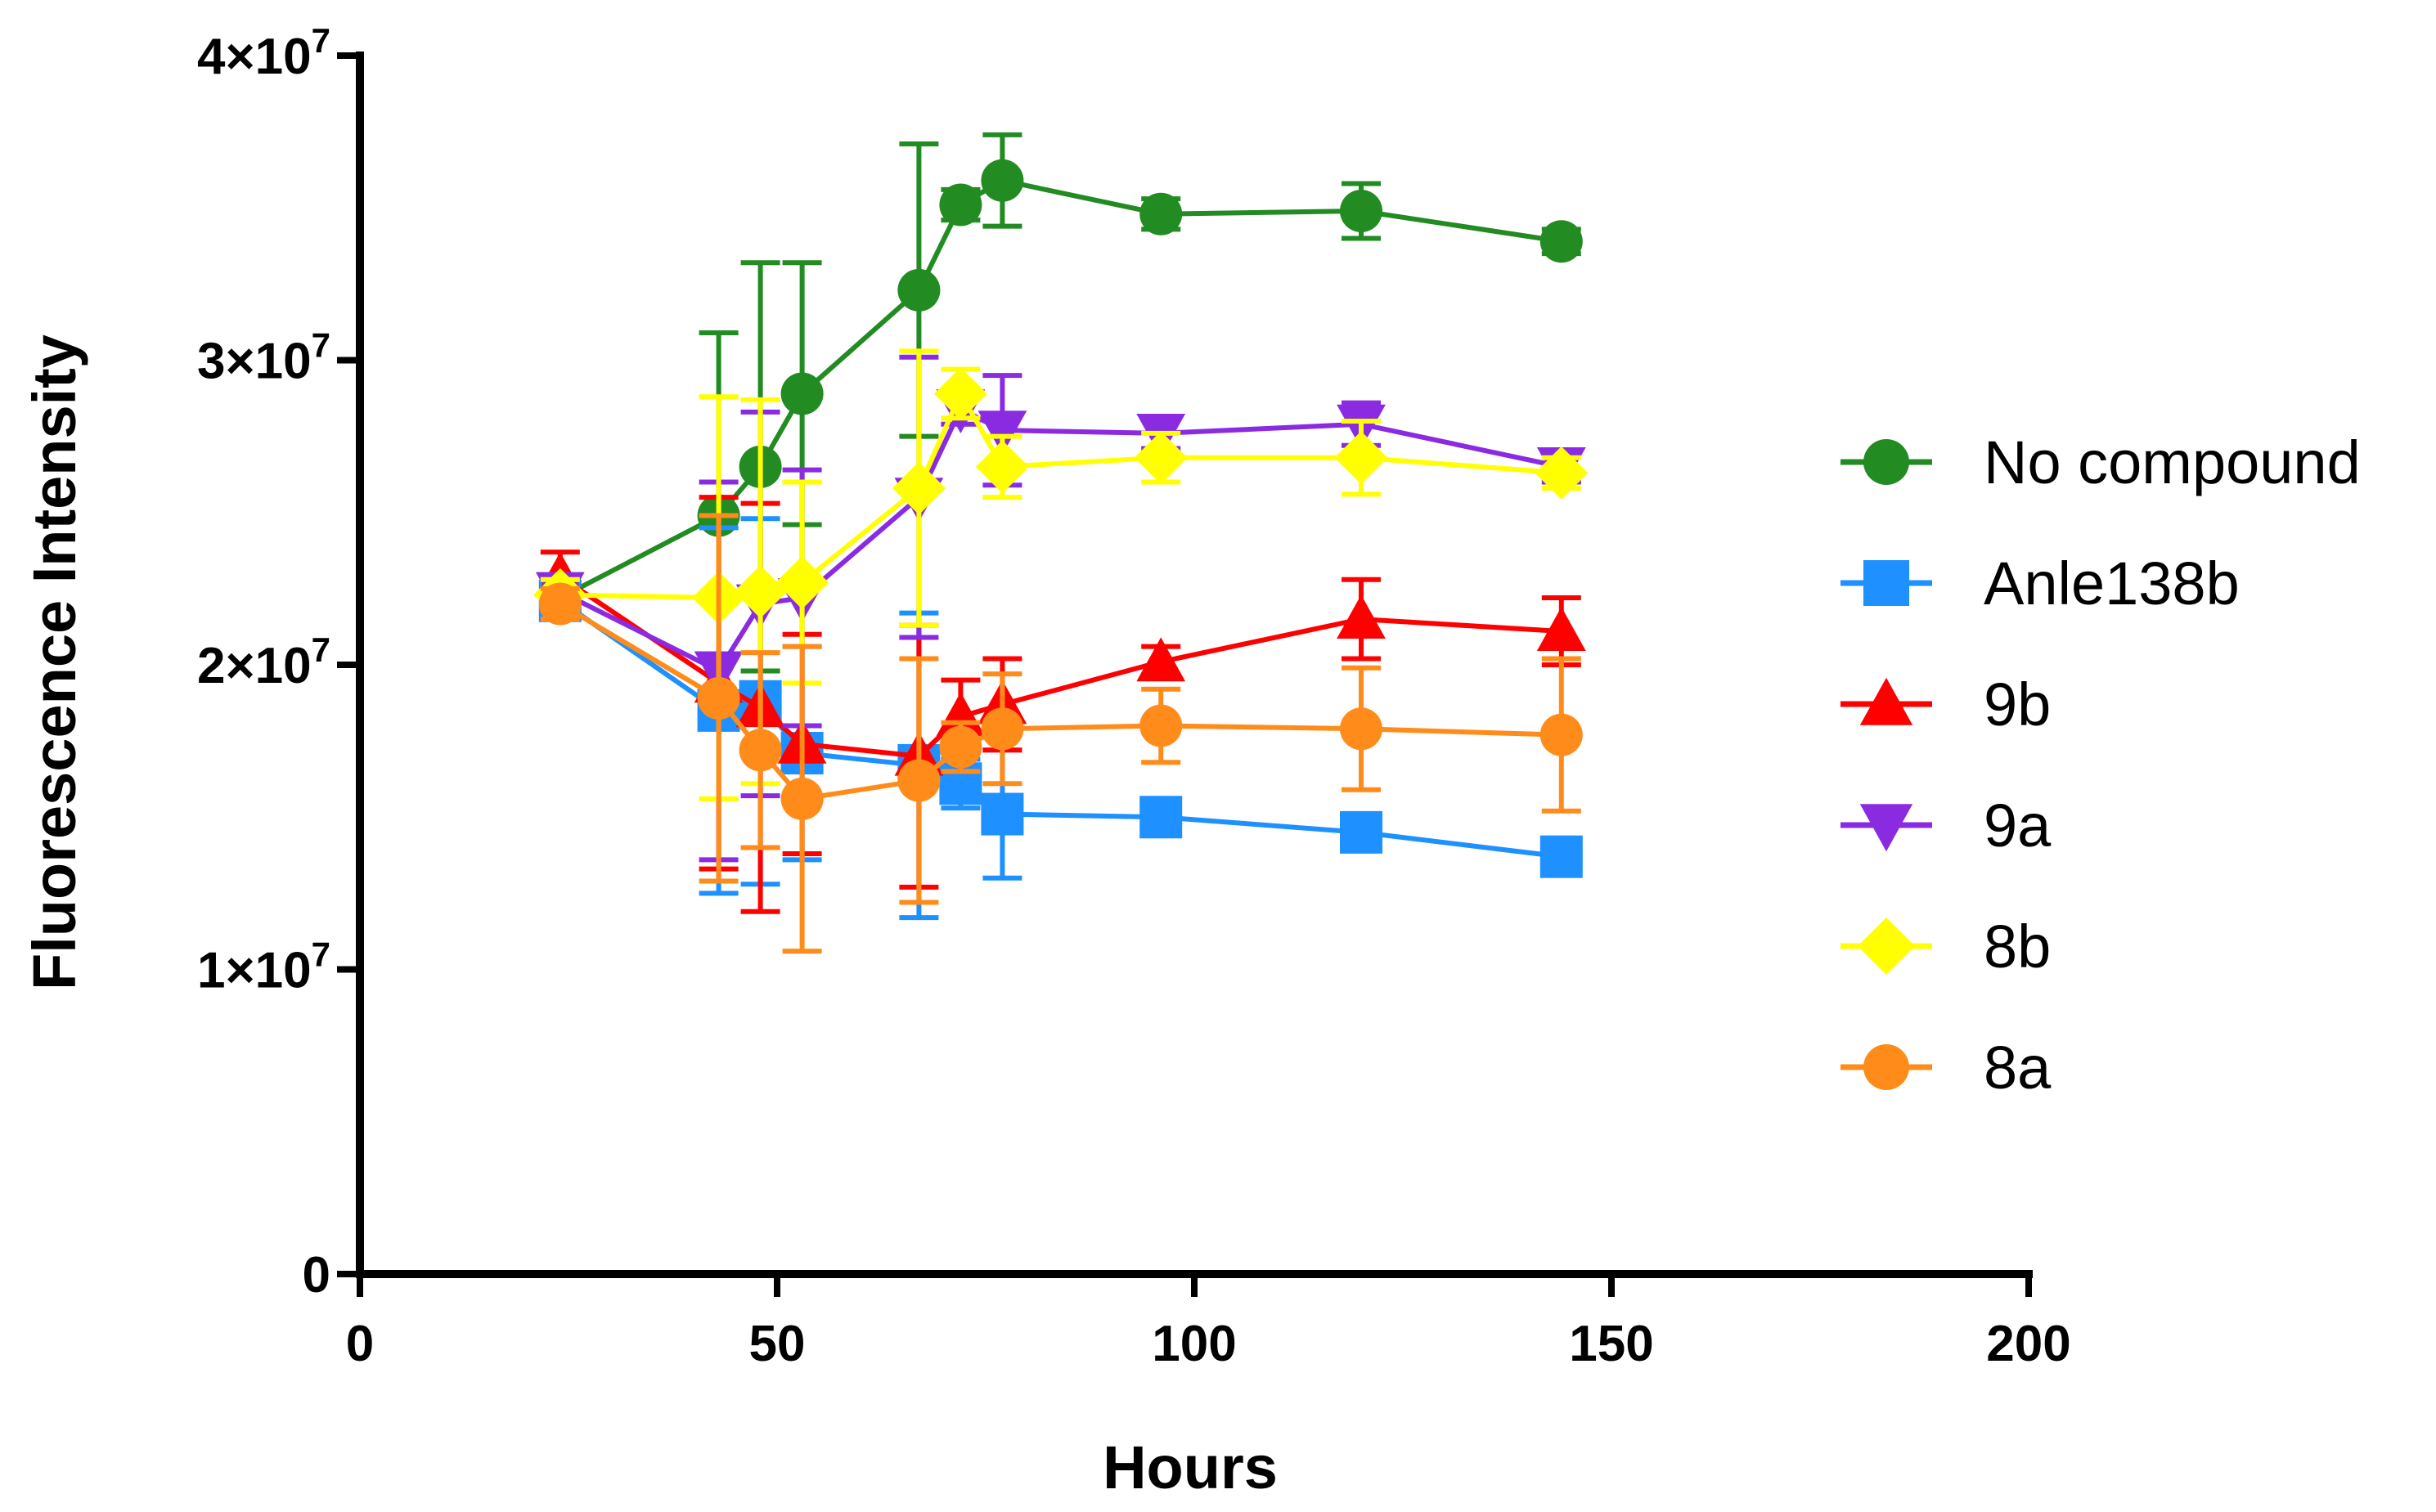 The width and height of the screenshot is (2436, 1512). What do you see at coordinates (1945, 705) in the screenshot?
I see `legend-item: 9b` at bounding box center [1945, 705].